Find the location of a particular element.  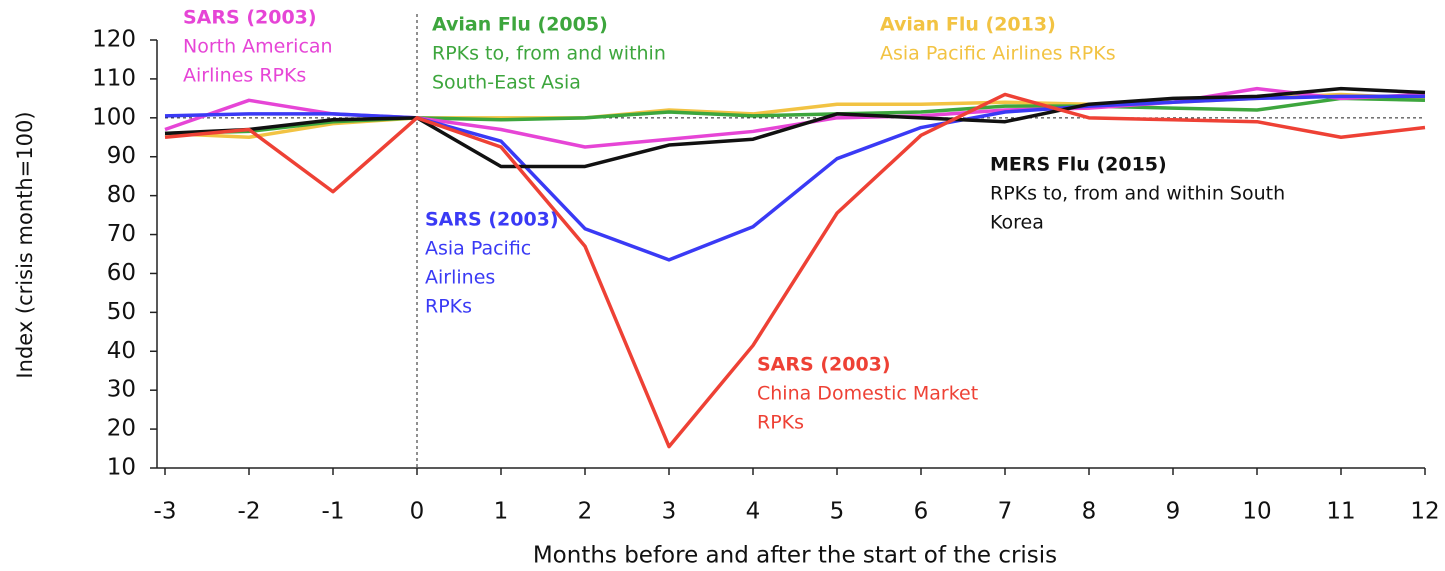

y-tick-label: 40 is located at coordinates (121, 351).